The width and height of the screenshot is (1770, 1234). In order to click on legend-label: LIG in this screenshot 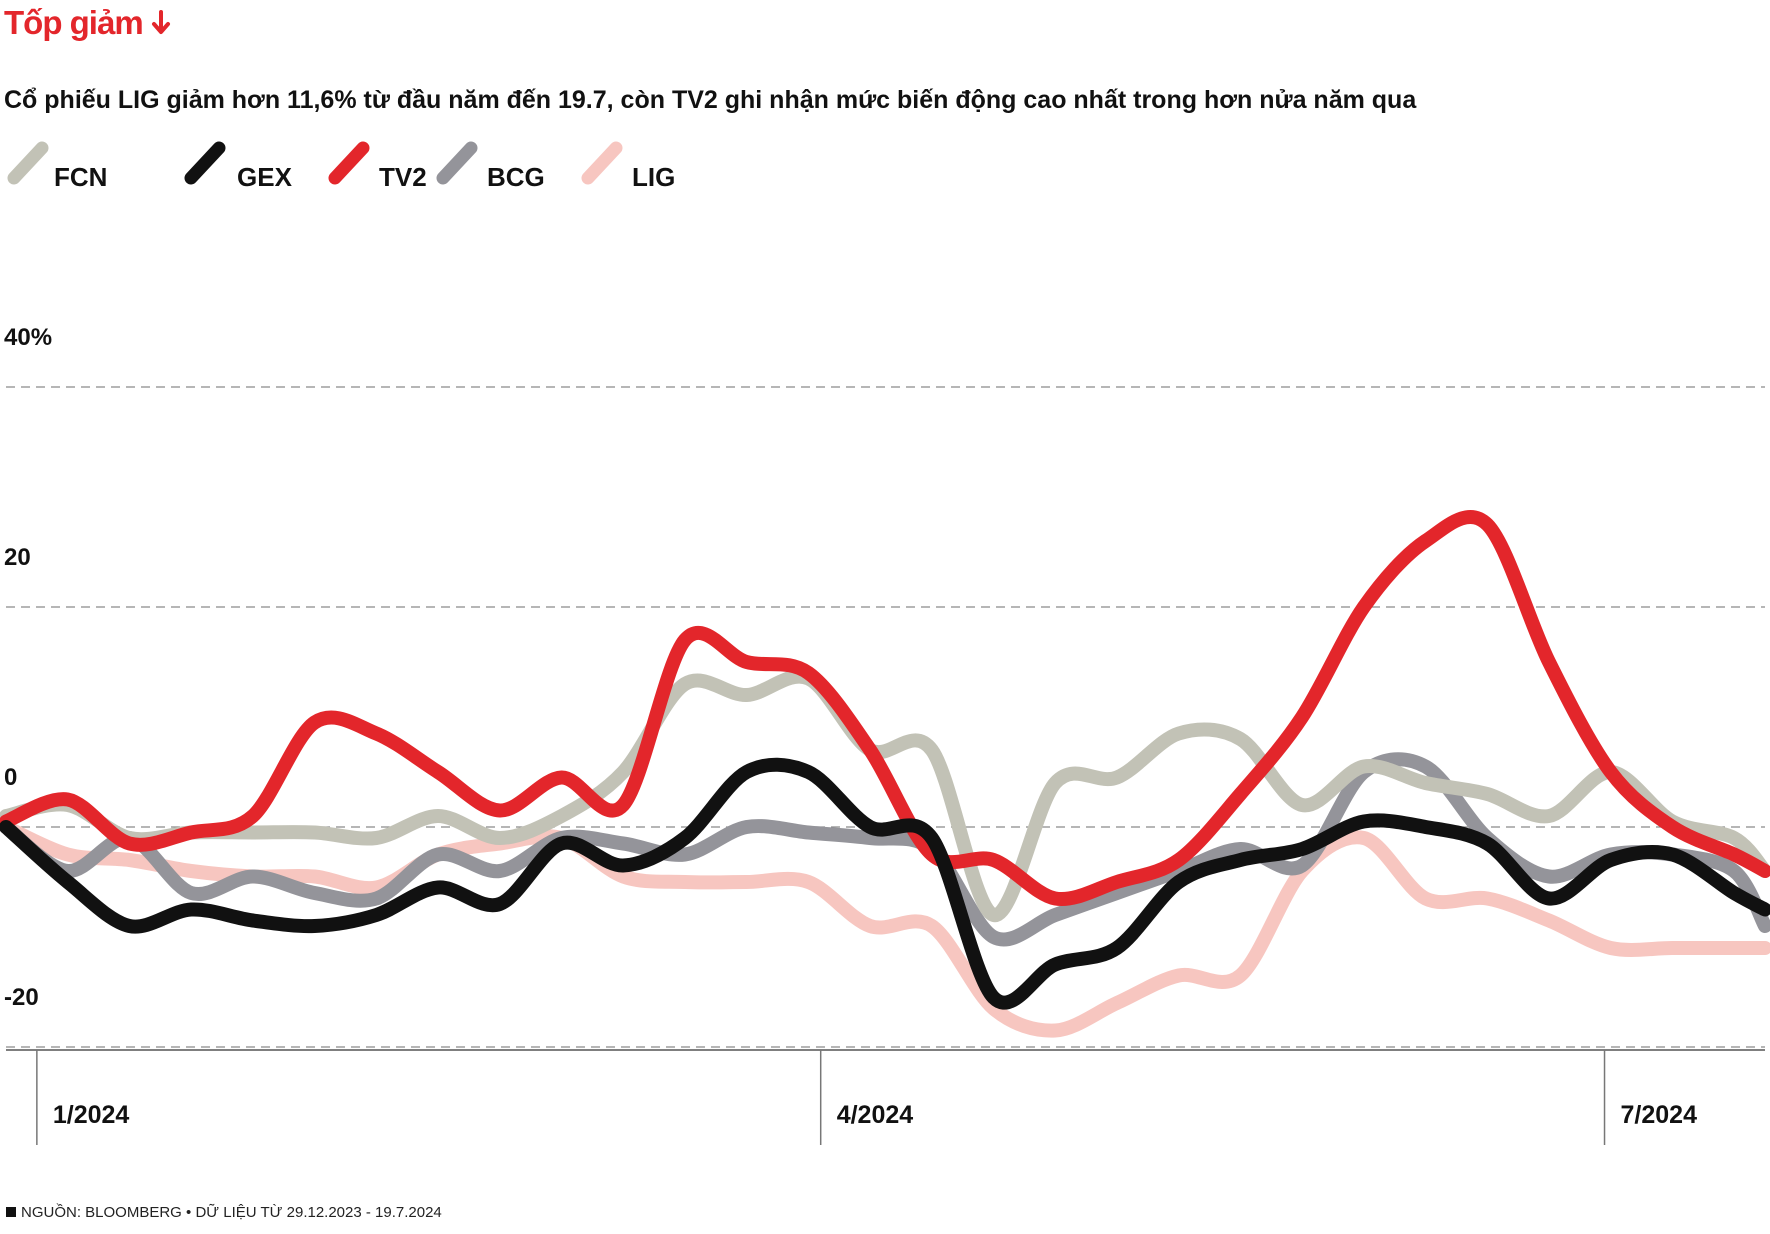, I will do `click(654, 177)`.